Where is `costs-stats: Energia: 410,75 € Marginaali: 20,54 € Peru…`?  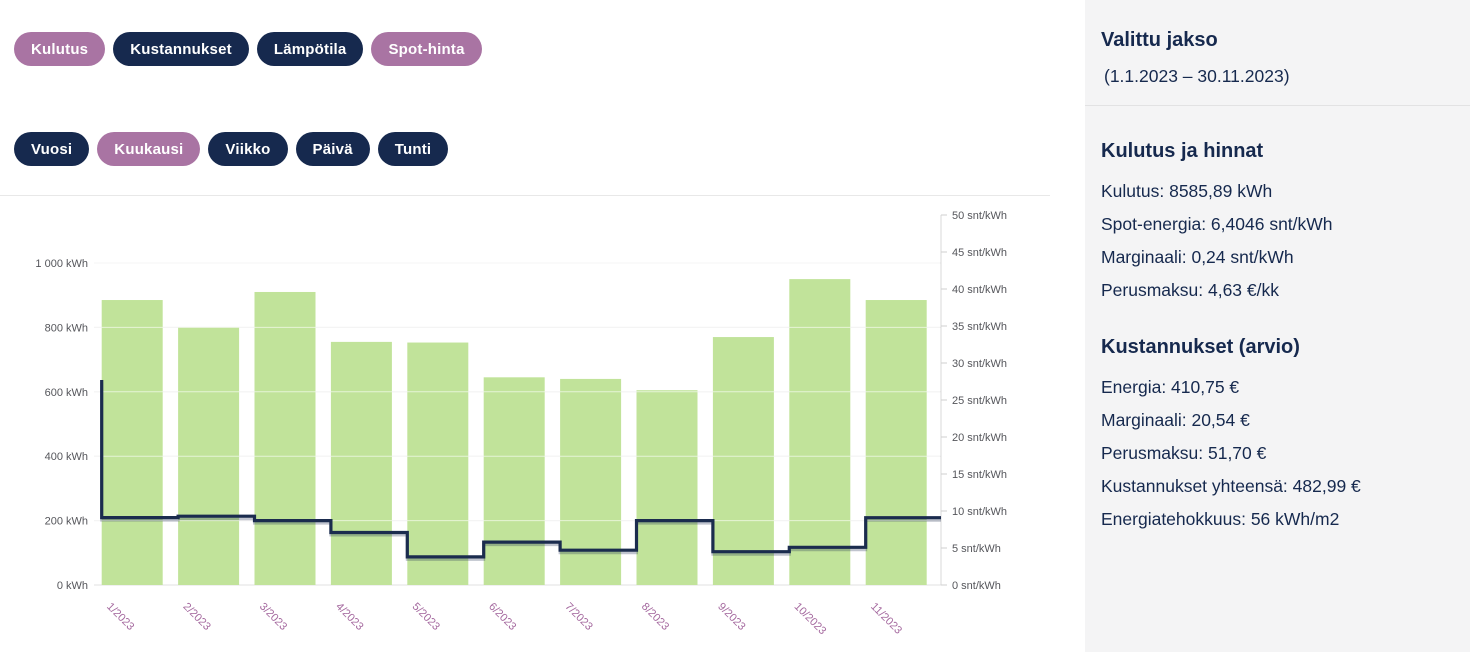 costs-stats: Energia: 410,75 € Marginaali: 20,54 € Peru… is located at coordinates (1275, 453).